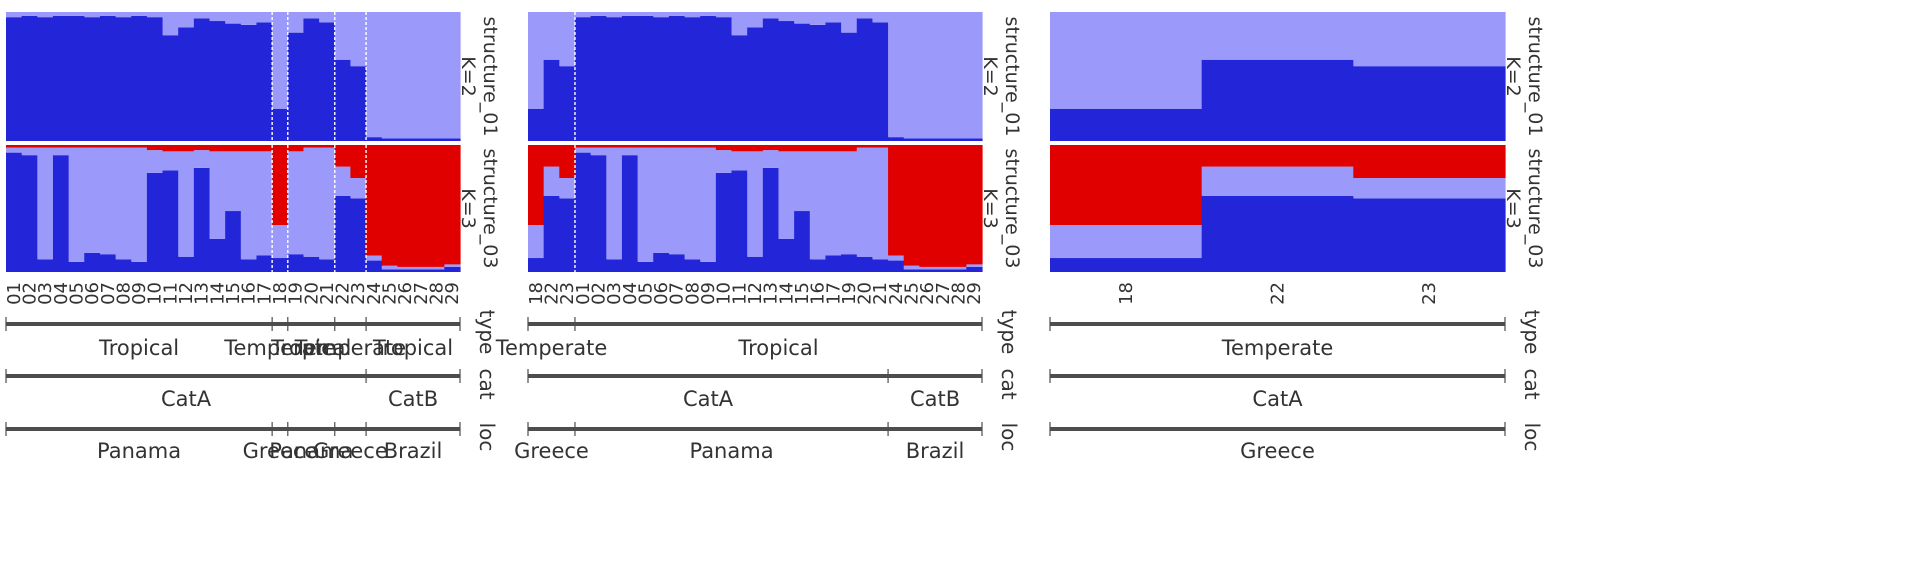 The width and height of the screenshot is (1920, 576). What do you see at coordinates (374, 258) in the screenshot?
I see `bar-segment-24-cluster2` at bounding box center [374, 258].